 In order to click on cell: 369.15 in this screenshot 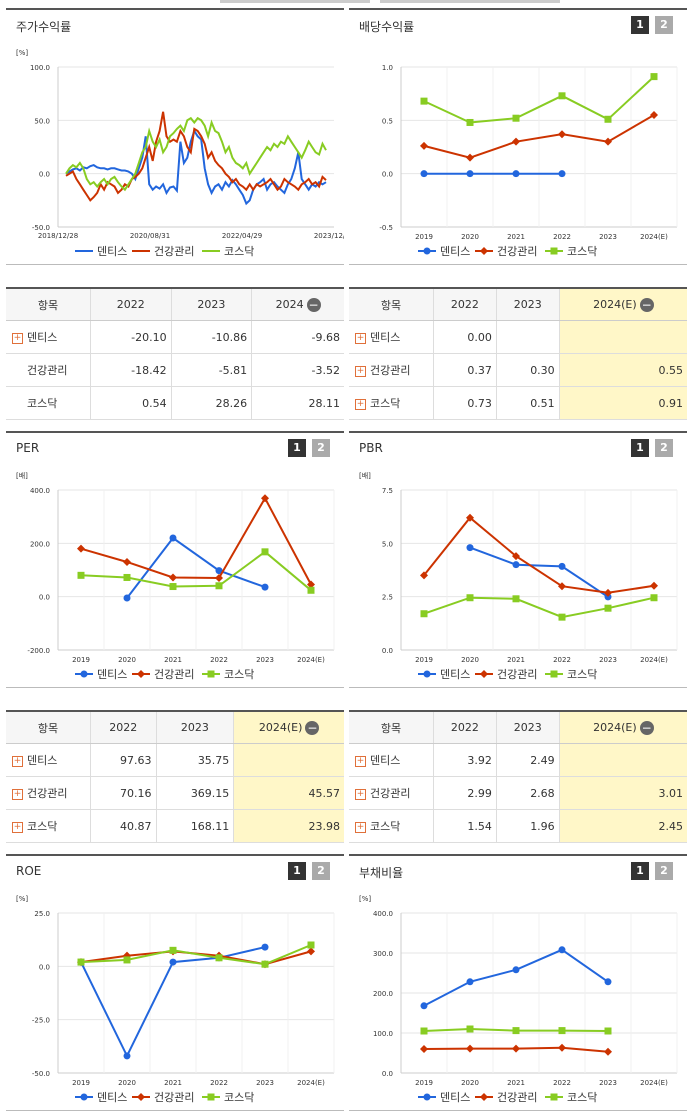, I will do `click(195, 793)`.